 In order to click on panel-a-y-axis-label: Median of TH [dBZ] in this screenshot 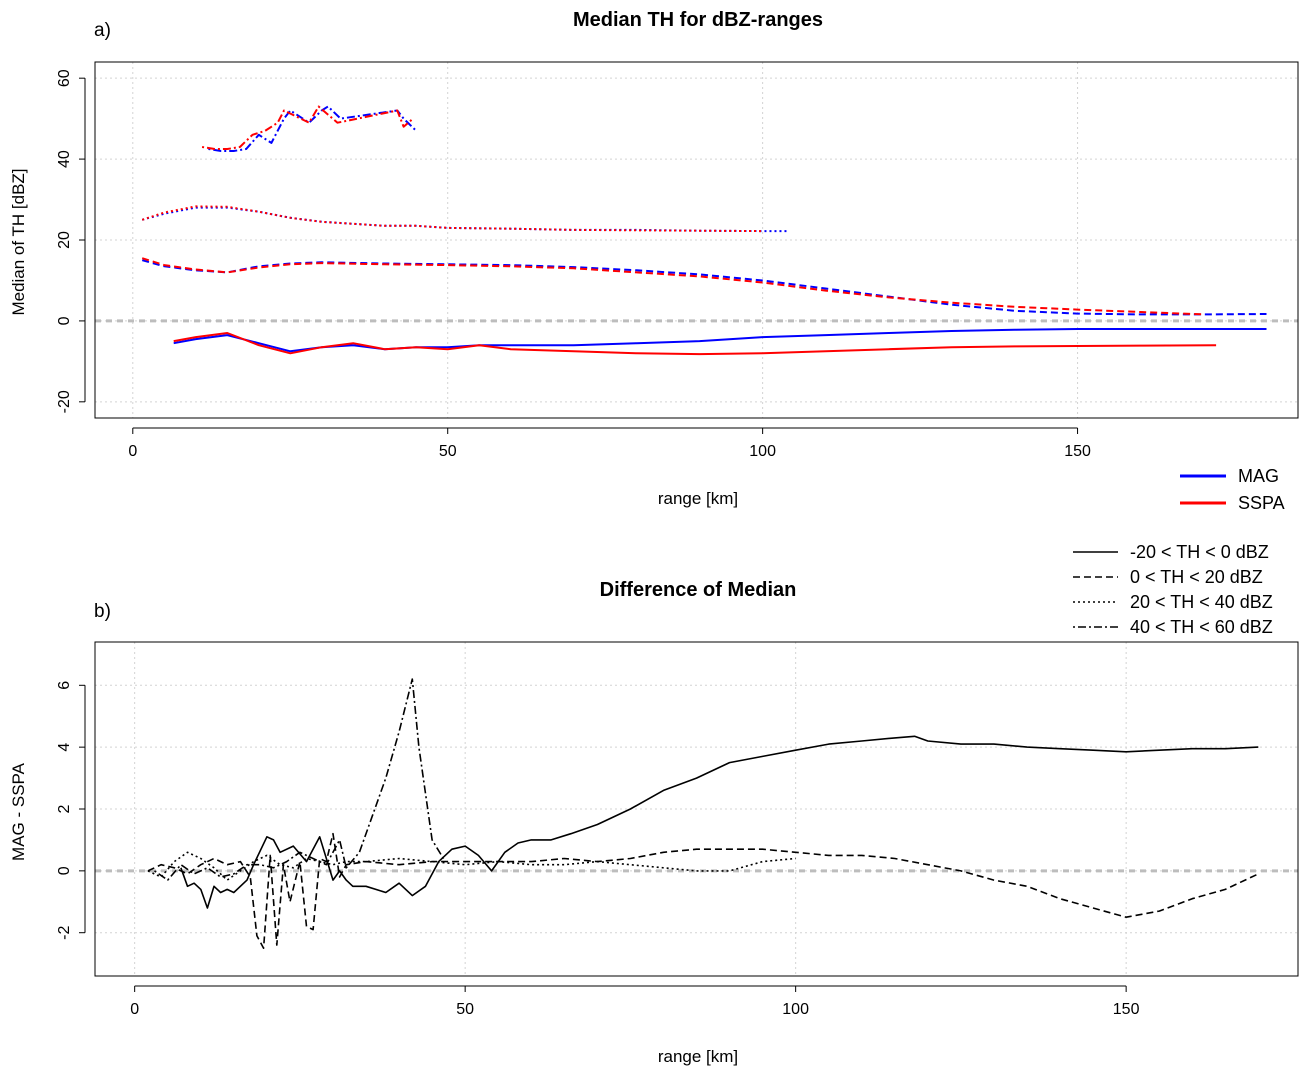, I will do `click(18, 241)`.